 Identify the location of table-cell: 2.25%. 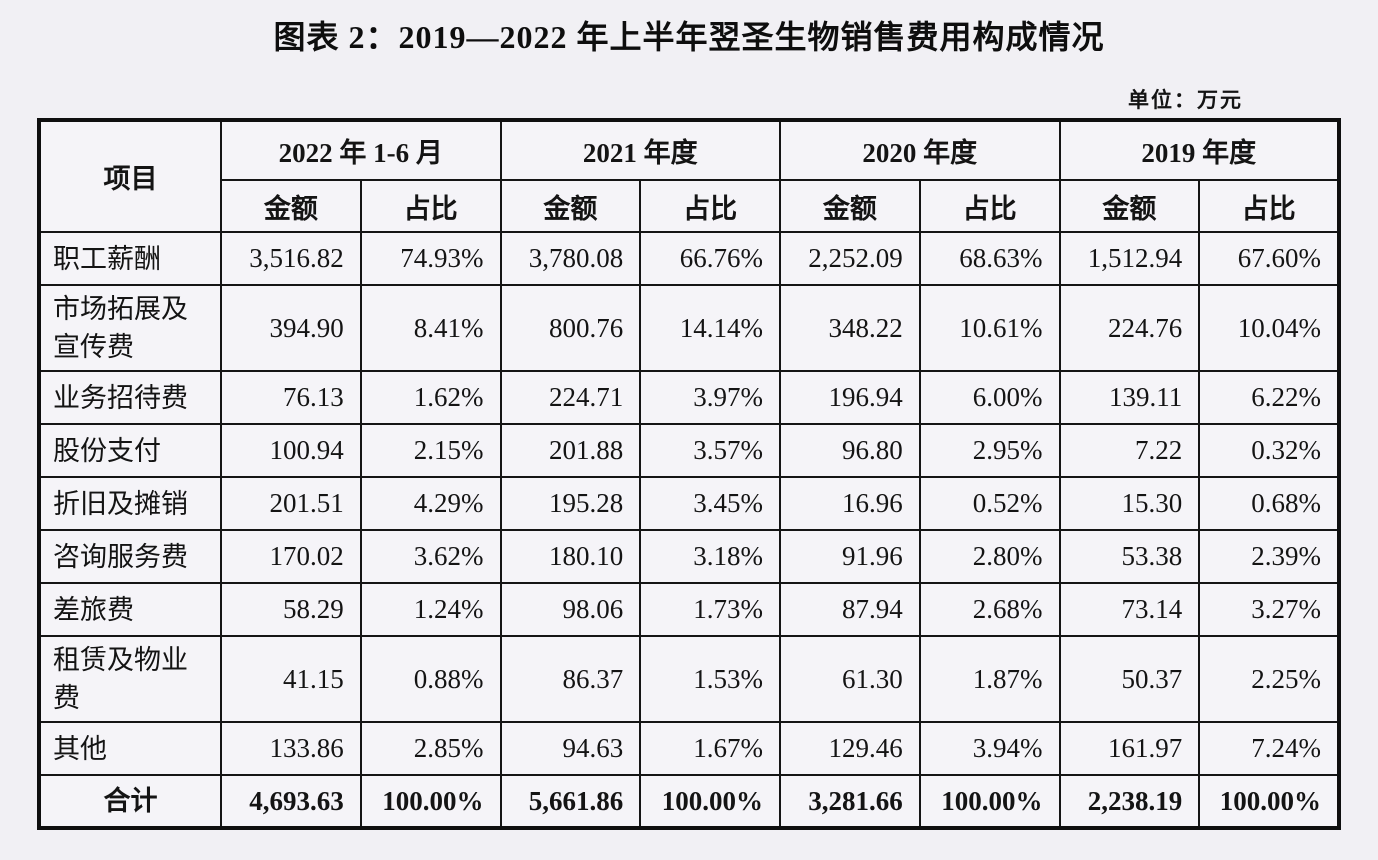
(1269, 679).